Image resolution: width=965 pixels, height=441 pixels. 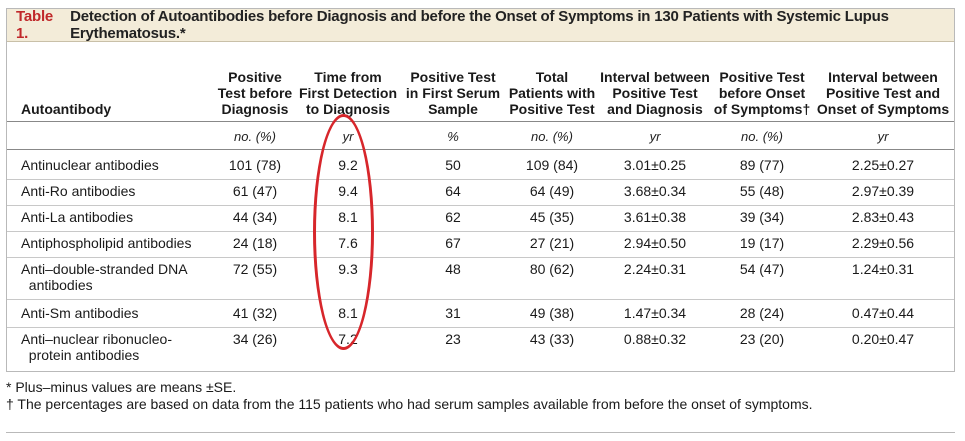 I want to click on header-total-positive: Total Patients with Positive Test, so click(x=552, y=93).